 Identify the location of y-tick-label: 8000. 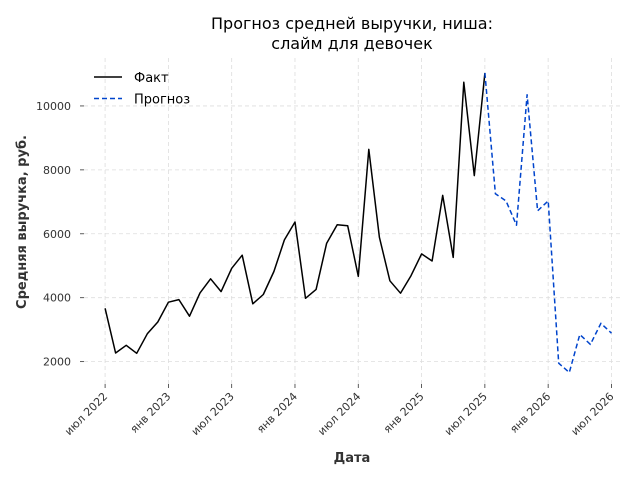
(57, 170).